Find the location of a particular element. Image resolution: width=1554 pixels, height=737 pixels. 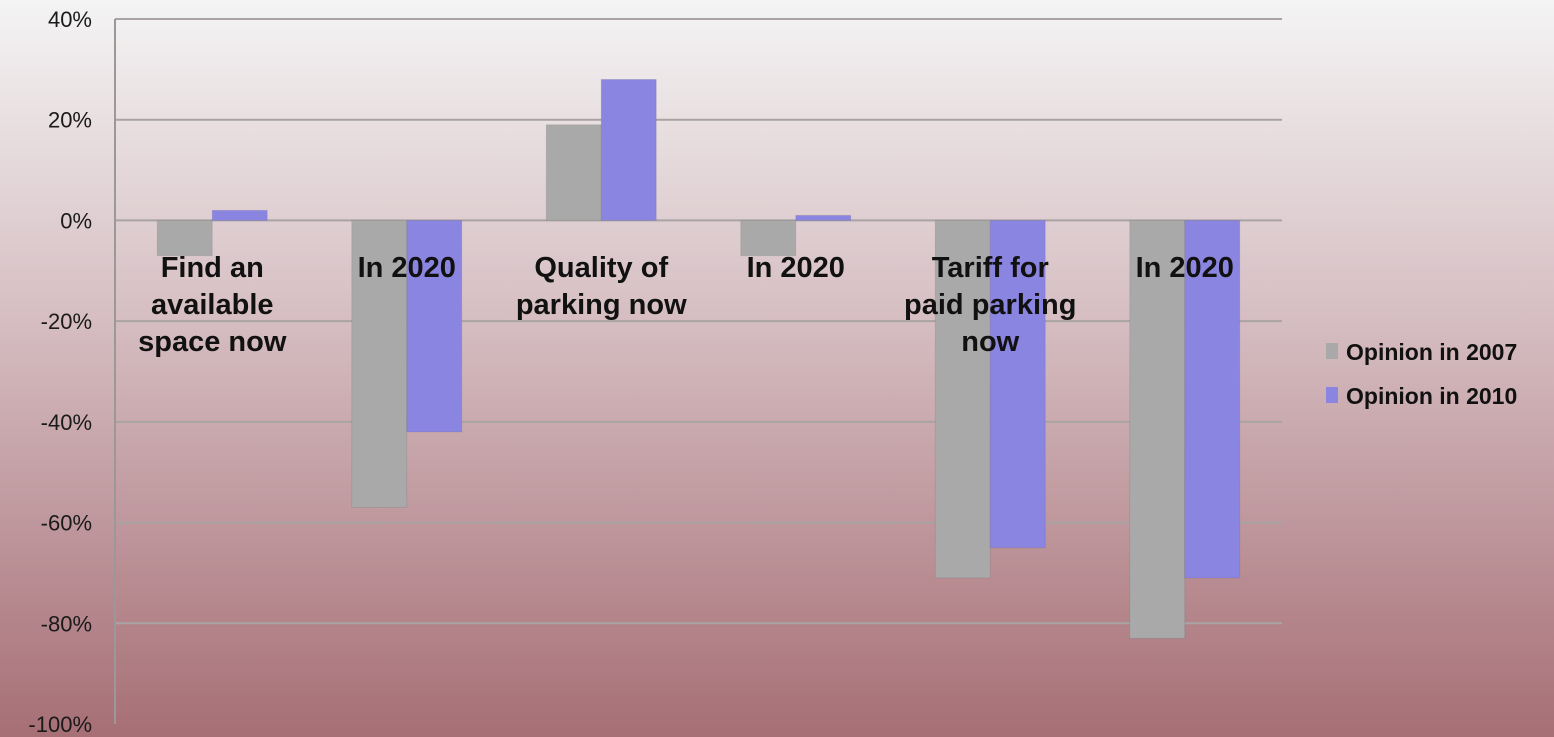

legend: Opinion in 2007 Opinion in 2010 is located at coordinates (1421, 374).